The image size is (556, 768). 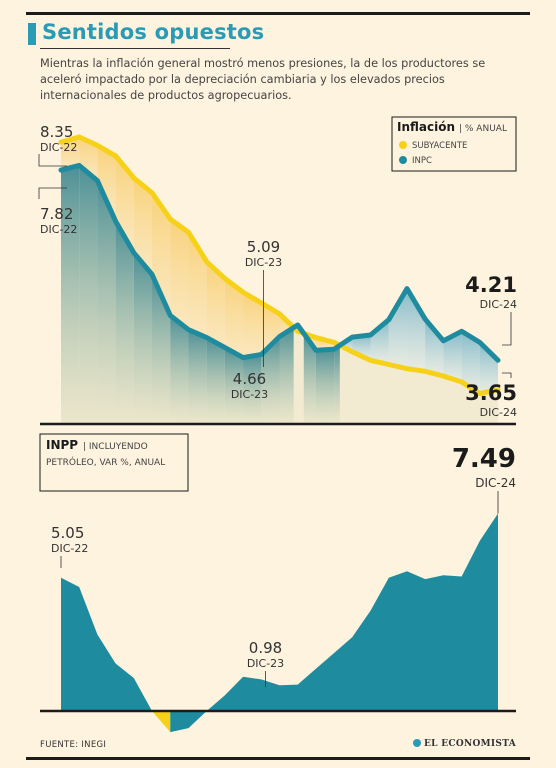 What do you see at coordinates (56, 132) in the screenshot?
I see `annotation-value-core-start: 8.35` at bounding box center [56, 132].